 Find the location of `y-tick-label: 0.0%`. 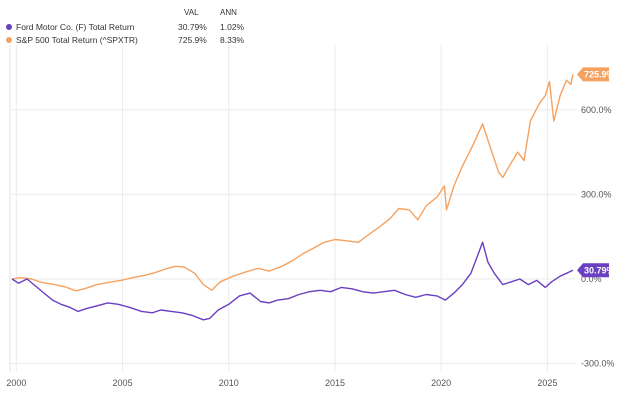

y-tick-label: 0.0% is located at coordinates (591, 279).